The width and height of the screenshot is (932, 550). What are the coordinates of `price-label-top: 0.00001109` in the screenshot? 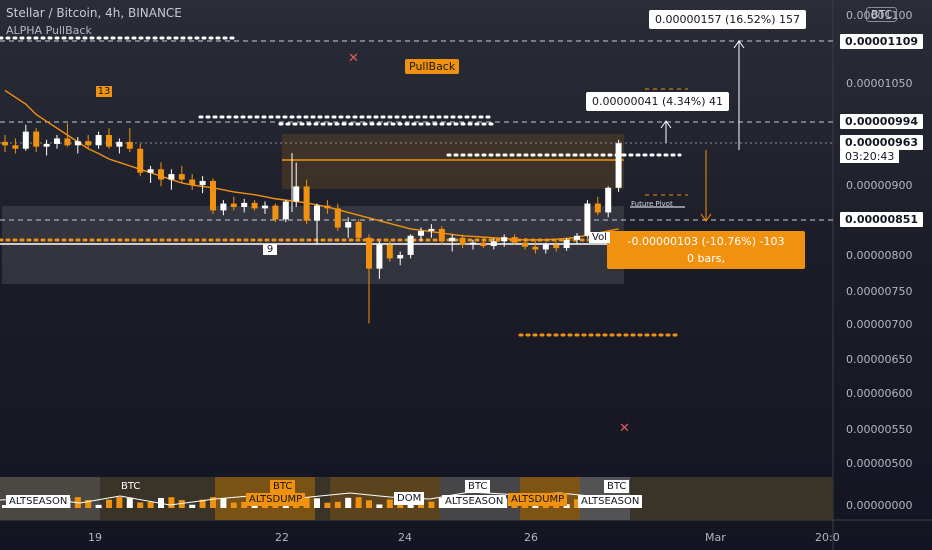 It's located at (882, 41).